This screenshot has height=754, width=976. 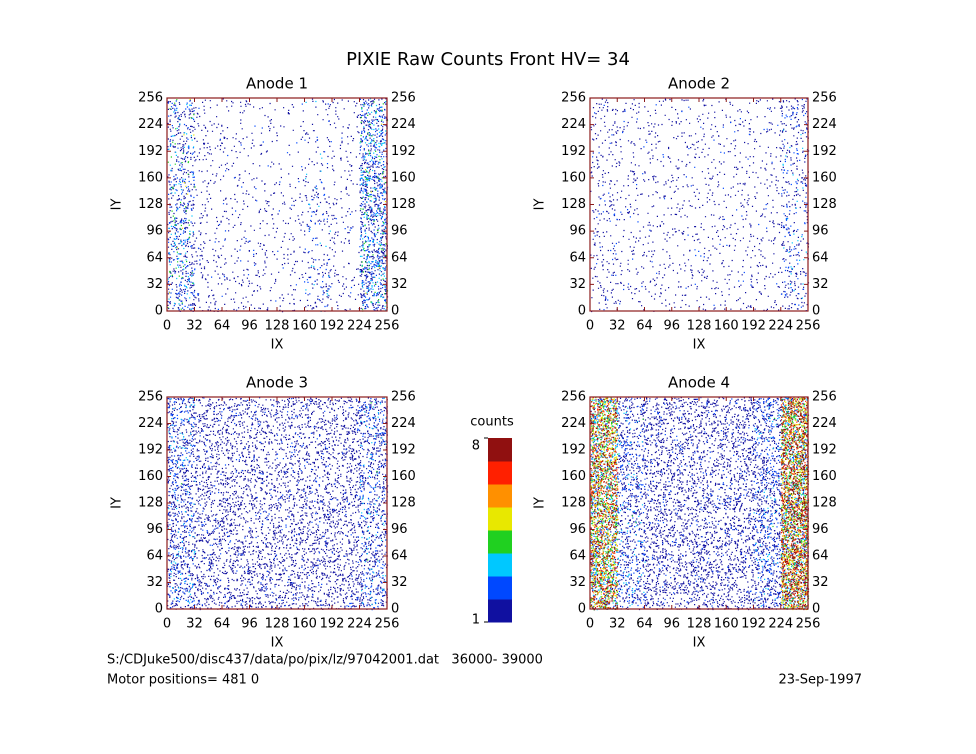 What do you see at coordinates (699, 383) in the screenshot?
I see `panel-title: Anode 4` at bounding box center [699, 383].